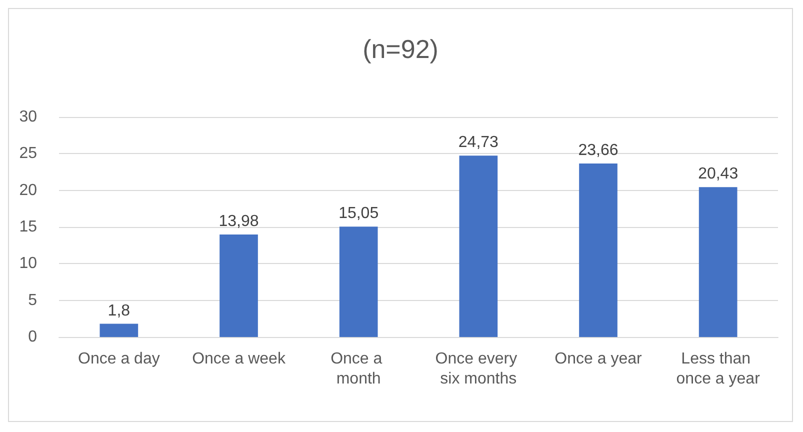 This screenshot has width=803, height=432. What do you see at coordinates (28, 117) in the screenshot?
I see `y-tick-label: 30` at bounding box center [28, 117].